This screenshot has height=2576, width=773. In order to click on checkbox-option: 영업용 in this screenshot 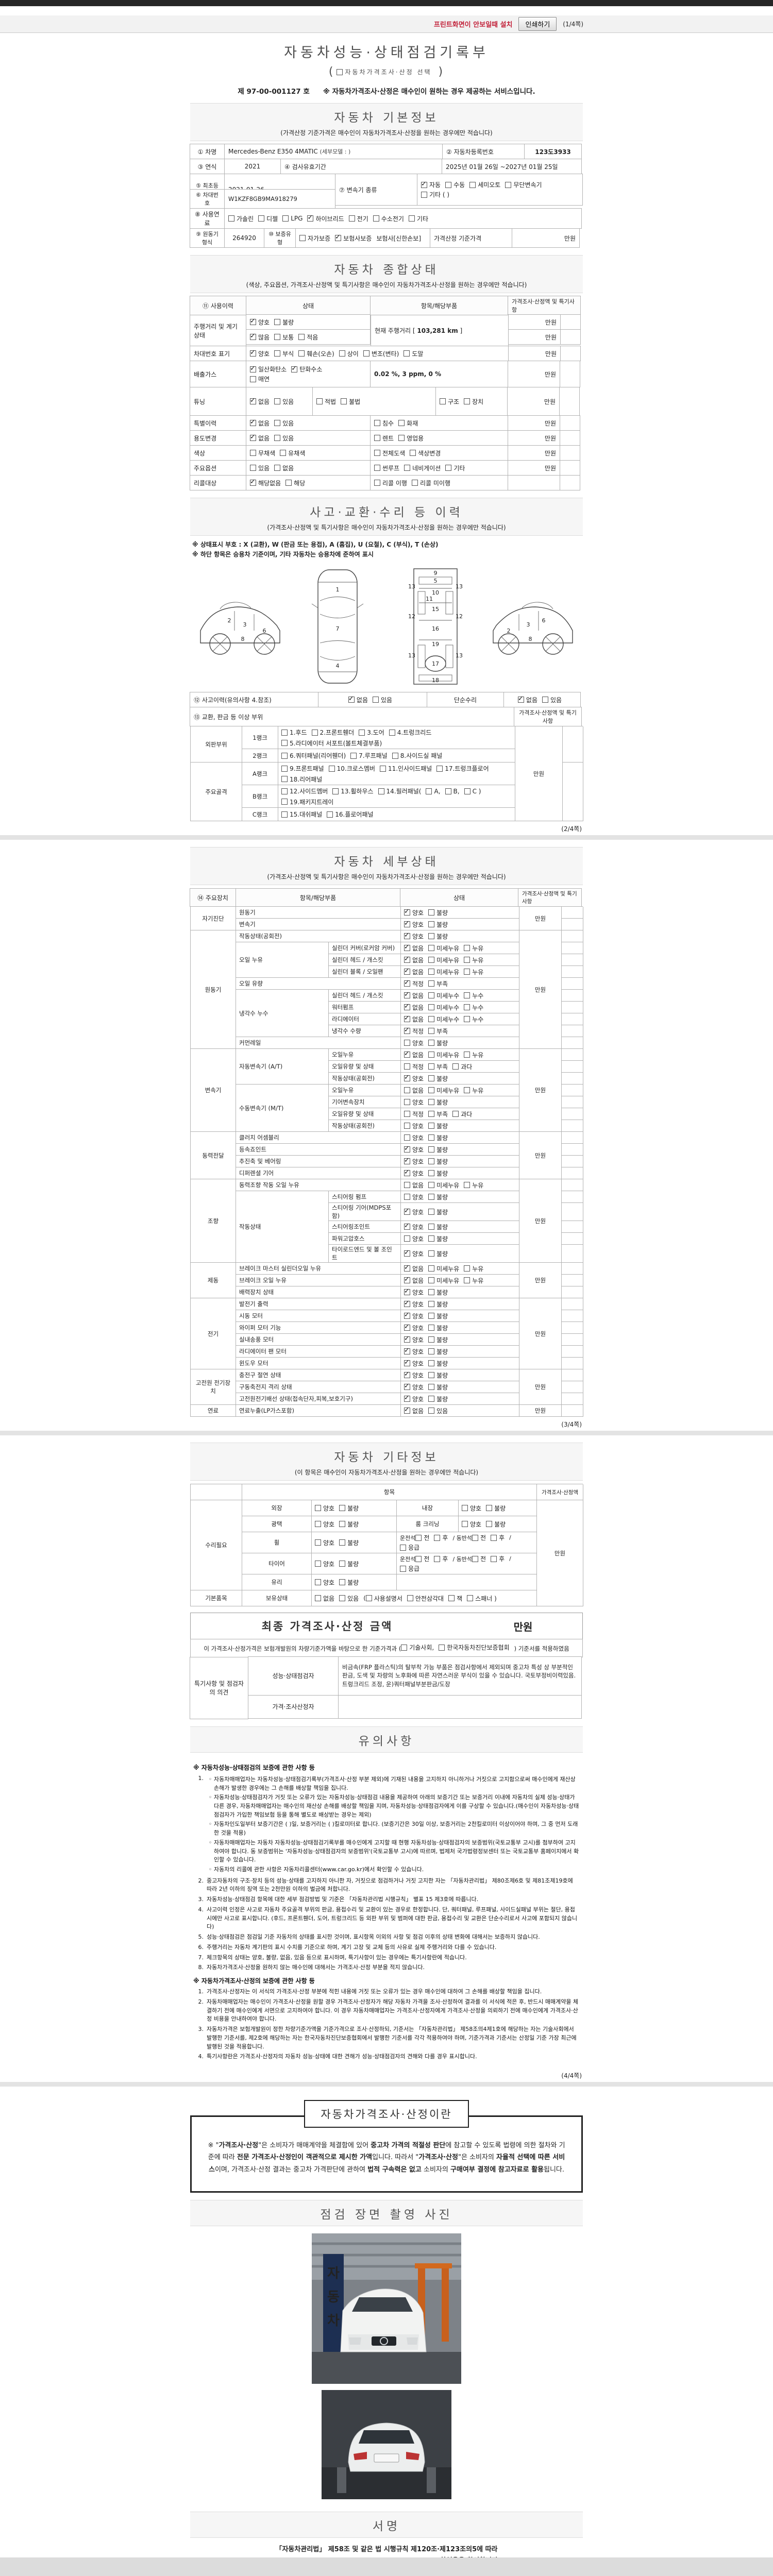, I will do `click(411, 438)`.